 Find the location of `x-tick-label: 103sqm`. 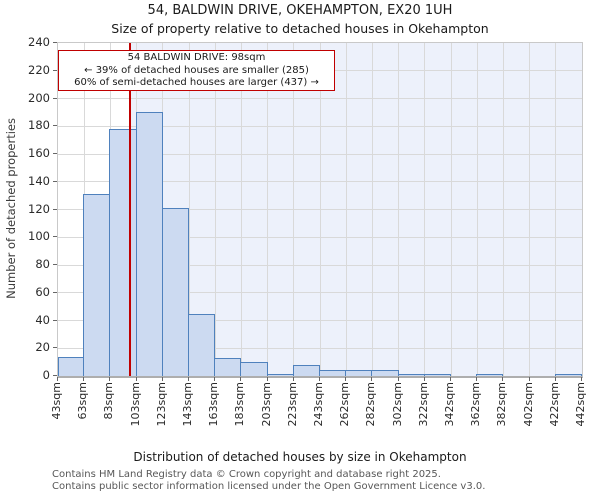

x-tick-label: 103sqm is located at coordinates (135, 404).